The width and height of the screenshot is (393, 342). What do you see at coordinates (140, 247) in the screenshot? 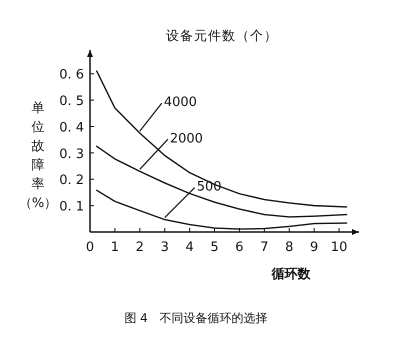
I see `x-tick-label: 2` at bounding box center [140, 247].